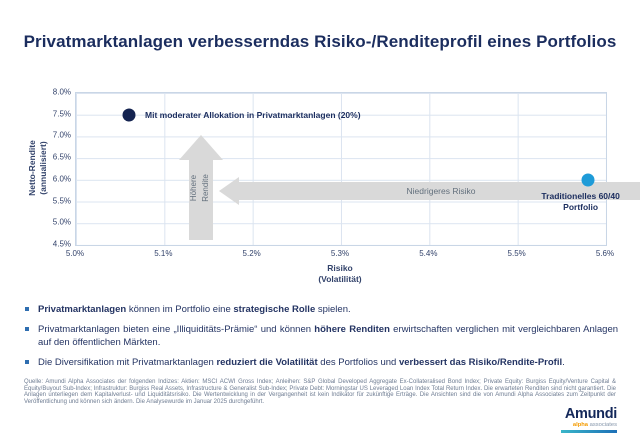 The image size is (640, 443). What do you see at coordinates (439, 191) in the screenshot?
I see `lower-risk-annotation: Niedrigeres Risiko` at bounding box center [439, 191].